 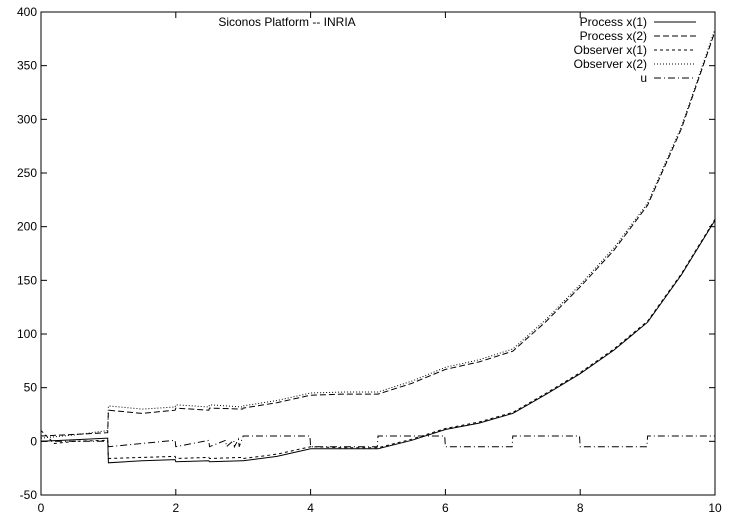 I want to click on y-tick-label: 300, so click(x=27, y=119).